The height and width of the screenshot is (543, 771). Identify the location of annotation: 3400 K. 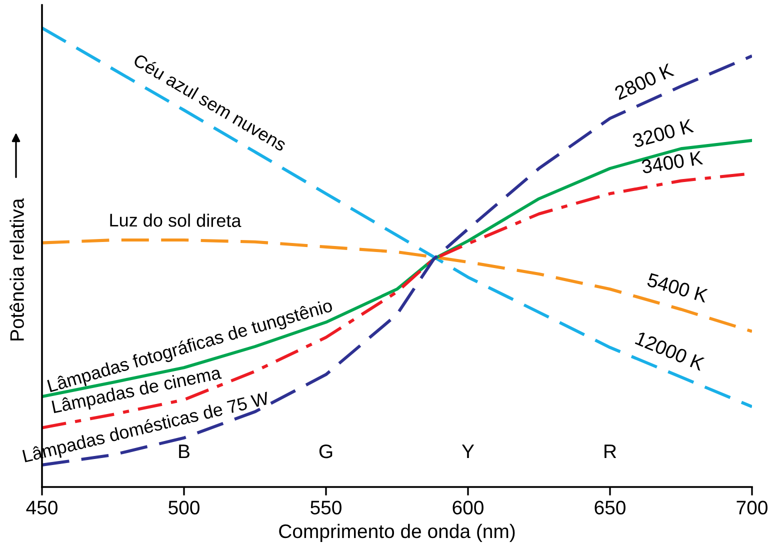
(672, 162).